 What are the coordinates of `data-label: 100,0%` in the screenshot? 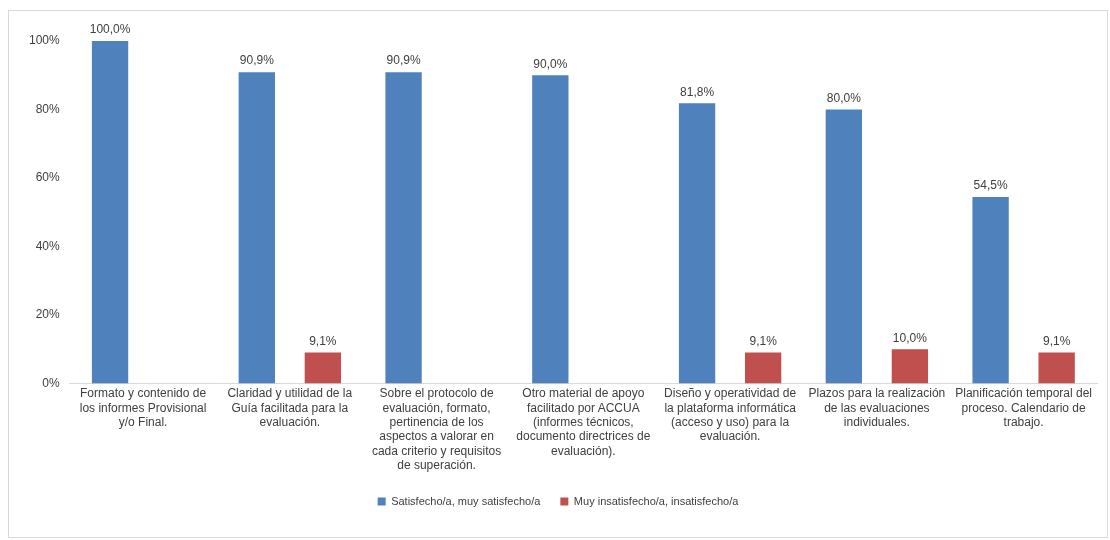 It's located at (110, 29).